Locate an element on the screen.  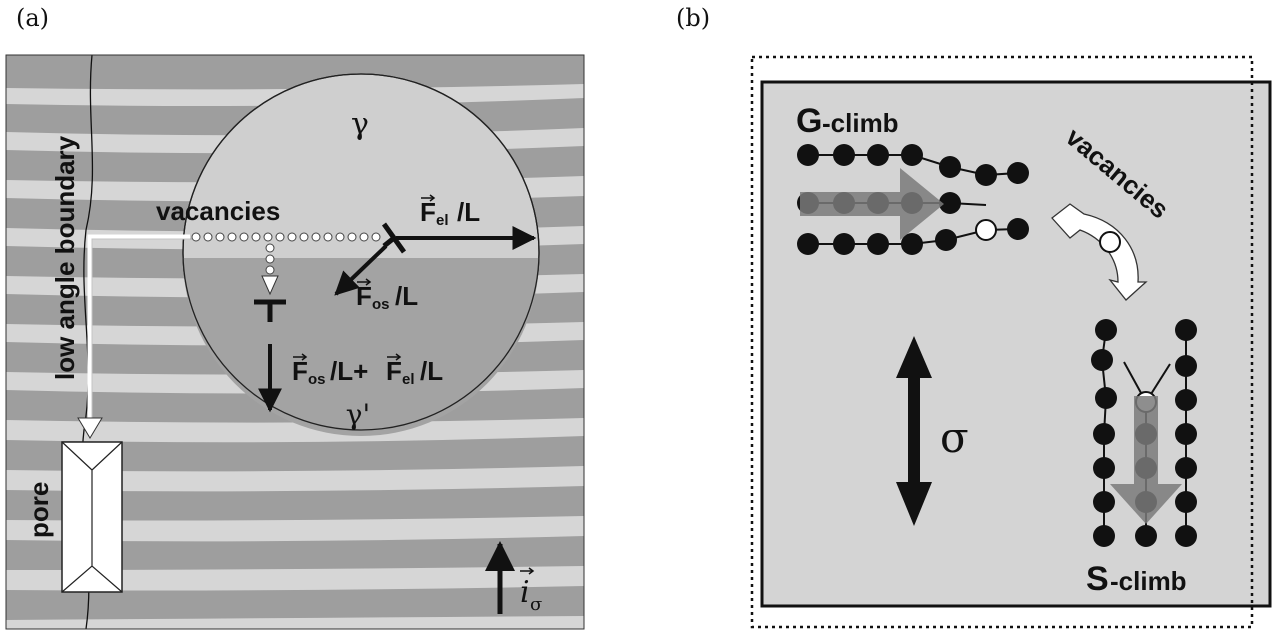
f-sum-label: F os /L+ F el /L is located at coordinates (367, 370).